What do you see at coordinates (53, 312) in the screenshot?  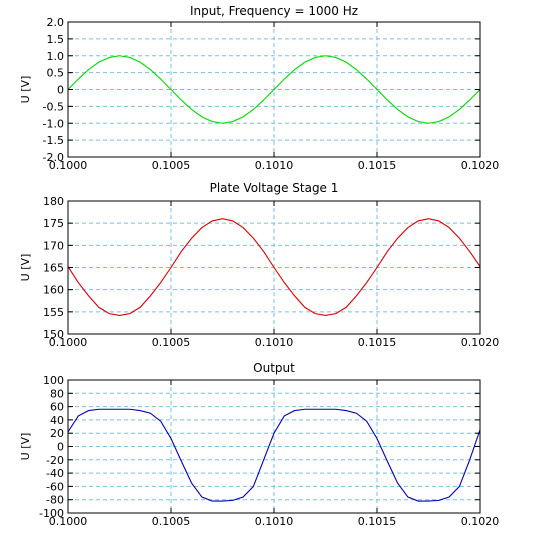 I see `y-tick-label: 155` at bounding box center [53, 312].